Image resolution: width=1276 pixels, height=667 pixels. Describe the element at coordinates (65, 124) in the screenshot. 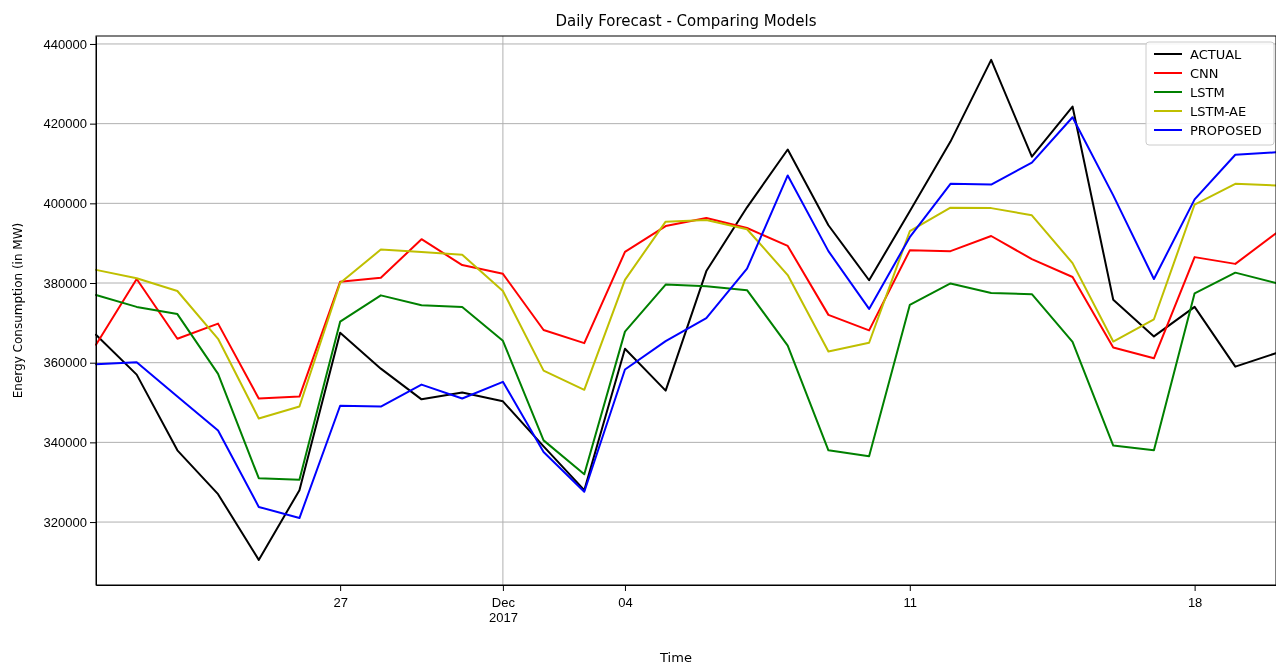

I see `y-tick-label: 420000` at that location.